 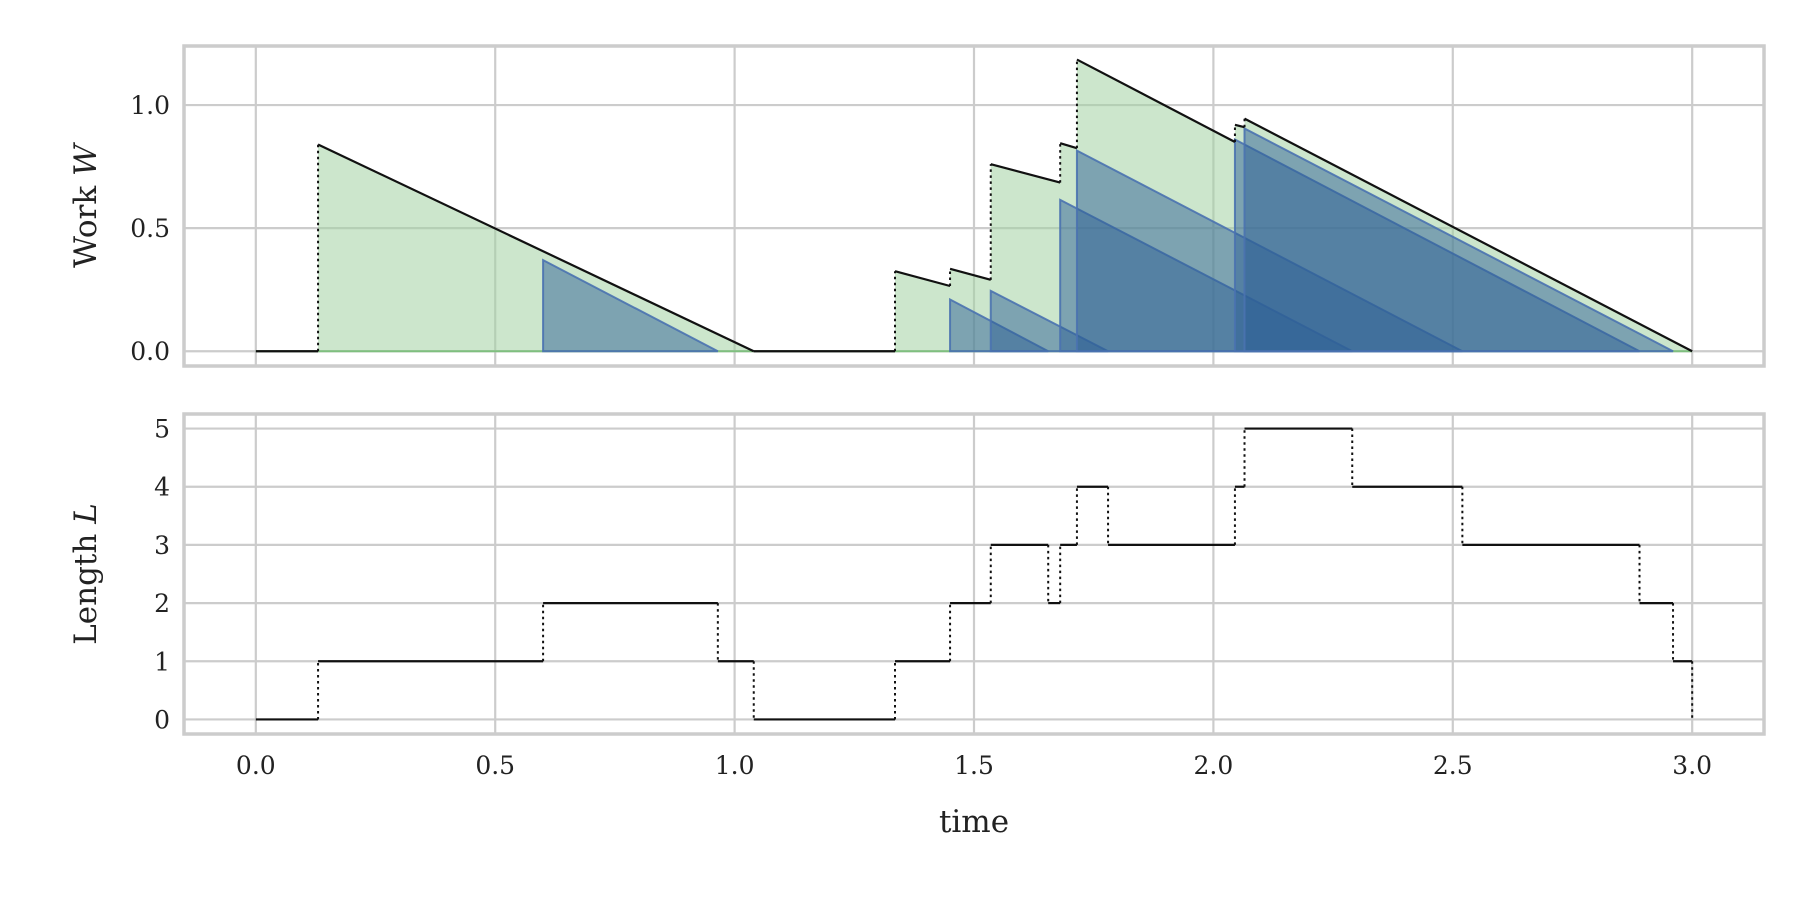 I want to click on length-ytick-label: 1, so click(x=162, y=661).